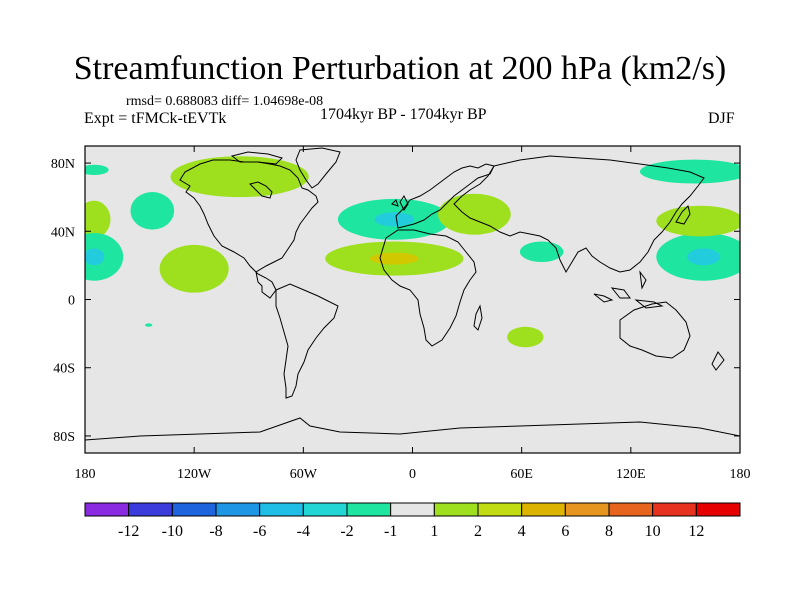  I want to click on y-tick-label: 40S, so click(64, 369).